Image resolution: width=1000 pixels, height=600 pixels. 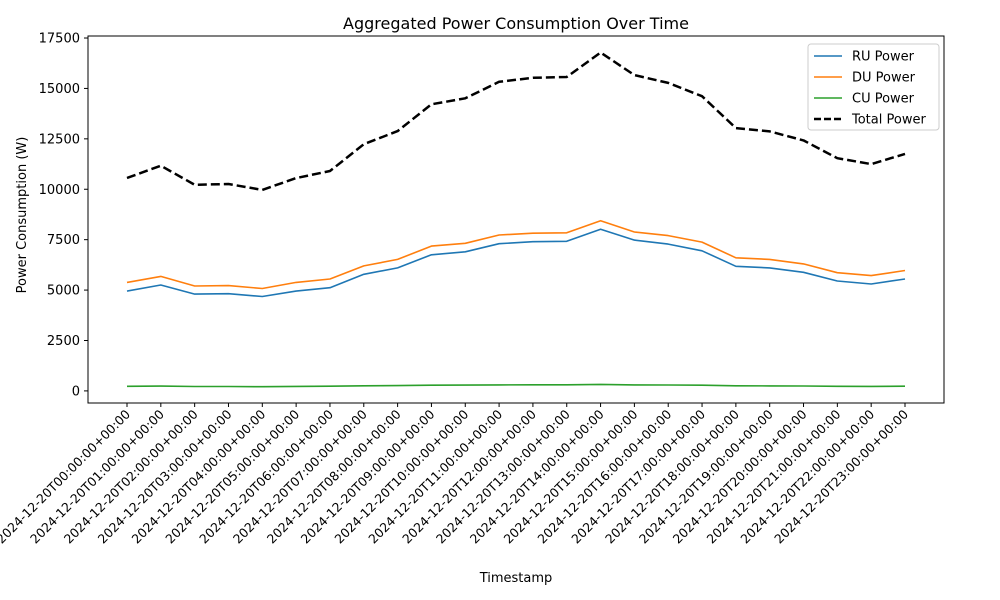 What do you see at coordinates (516, 385) in the screenshot?
I see `series-line-cu-power` at bounding box center [516, 385].